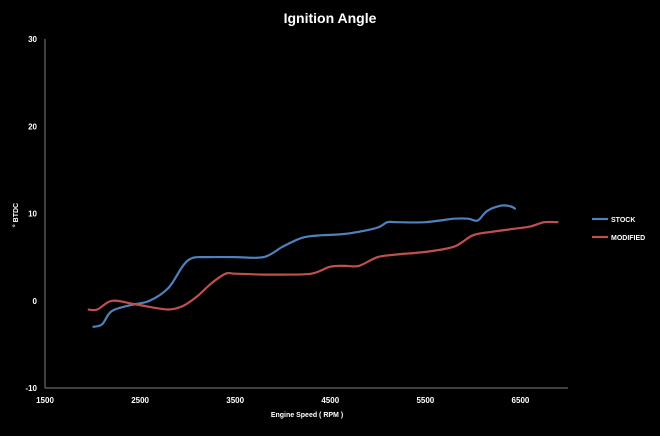 The image size is (660, 436). What do you see at coordinates (35, 301) in the screenshot?
I see `y-tick-label: 0` at bounding box center [35, 301].